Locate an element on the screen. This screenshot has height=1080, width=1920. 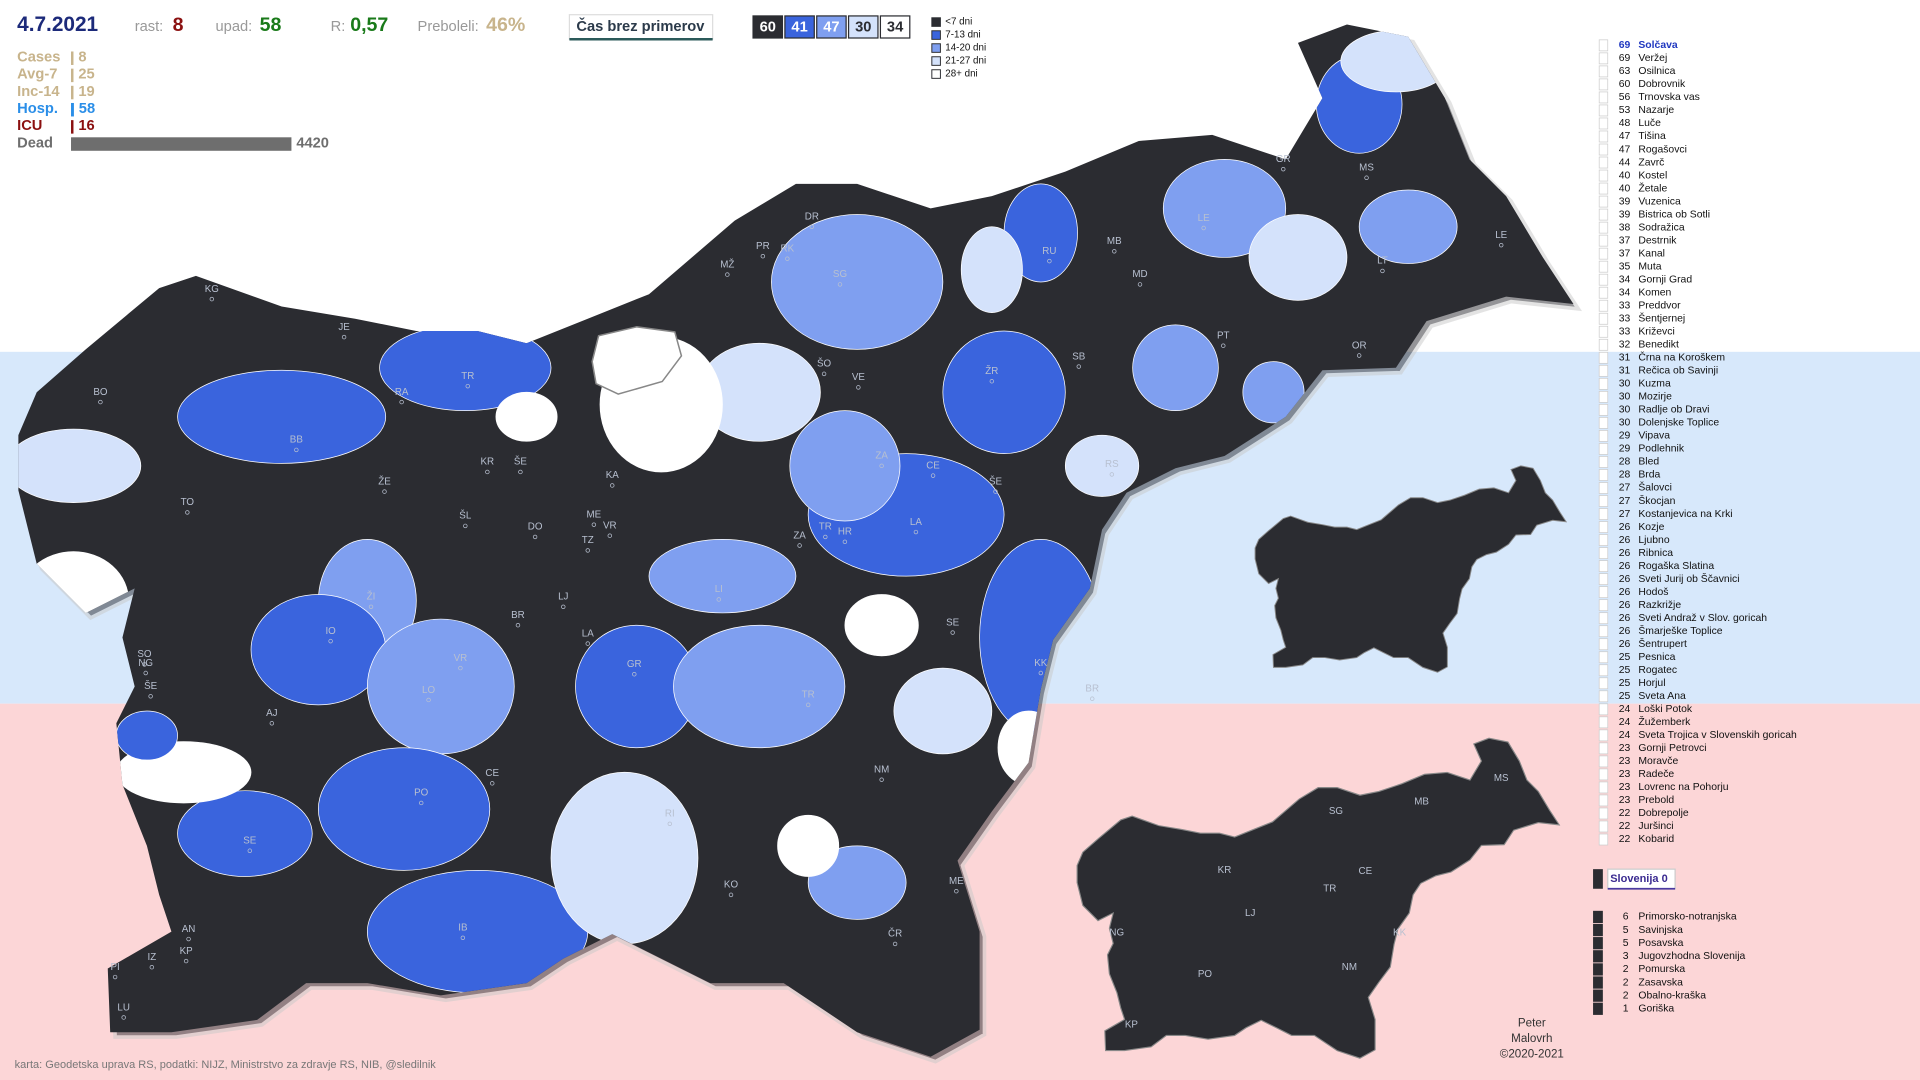
list-name: Preddvor is located at coordinates (1659, 305).